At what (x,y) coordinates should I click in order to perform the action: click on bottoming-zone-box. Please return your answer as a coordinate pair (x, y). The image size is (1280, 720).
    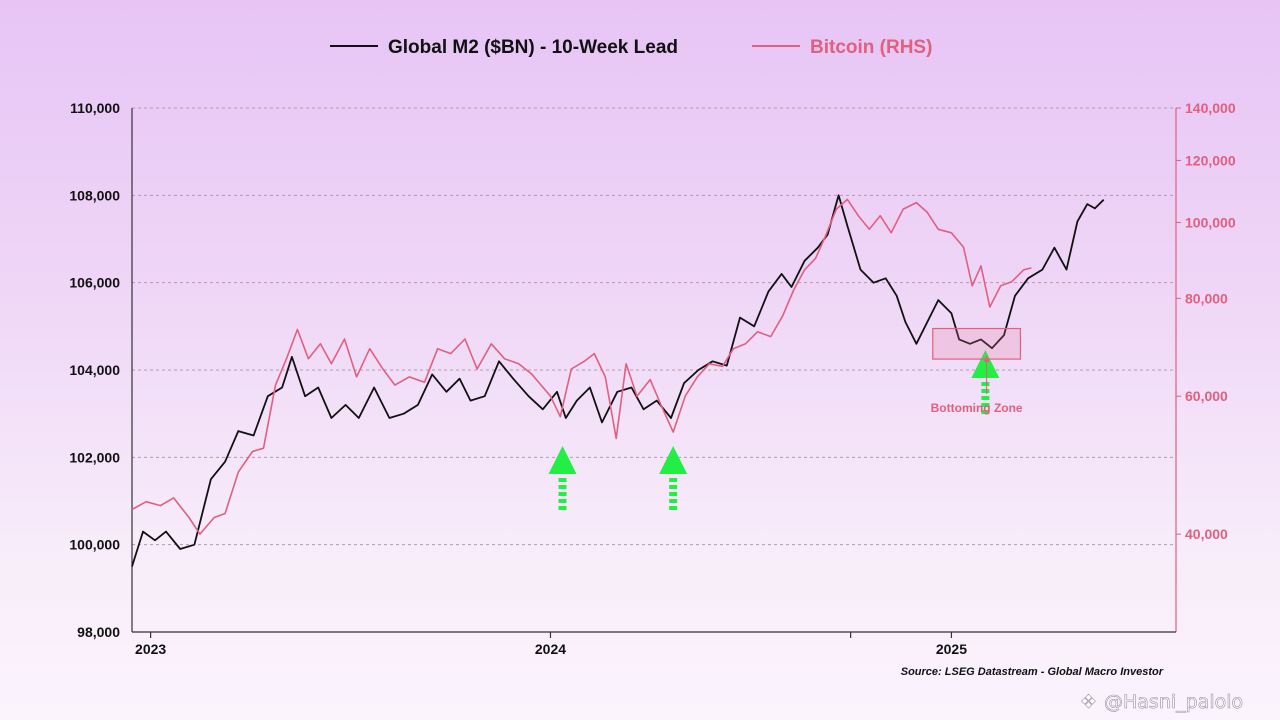
    Looking at the image, I should click on (977, 343).